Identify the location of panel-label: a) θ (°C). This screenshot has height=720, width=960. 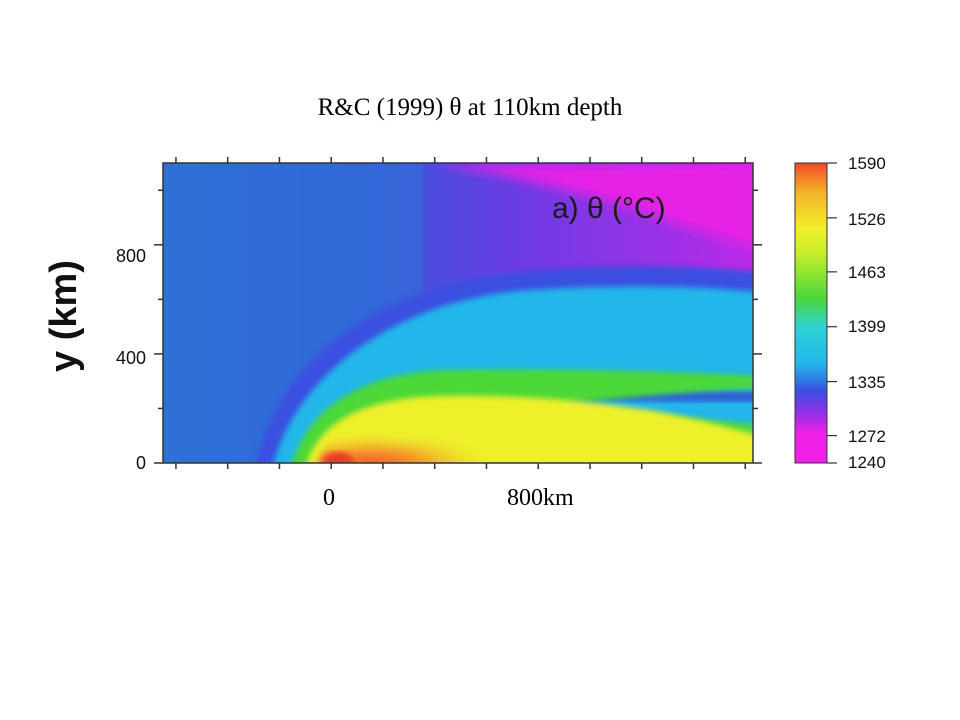
(609, 208).